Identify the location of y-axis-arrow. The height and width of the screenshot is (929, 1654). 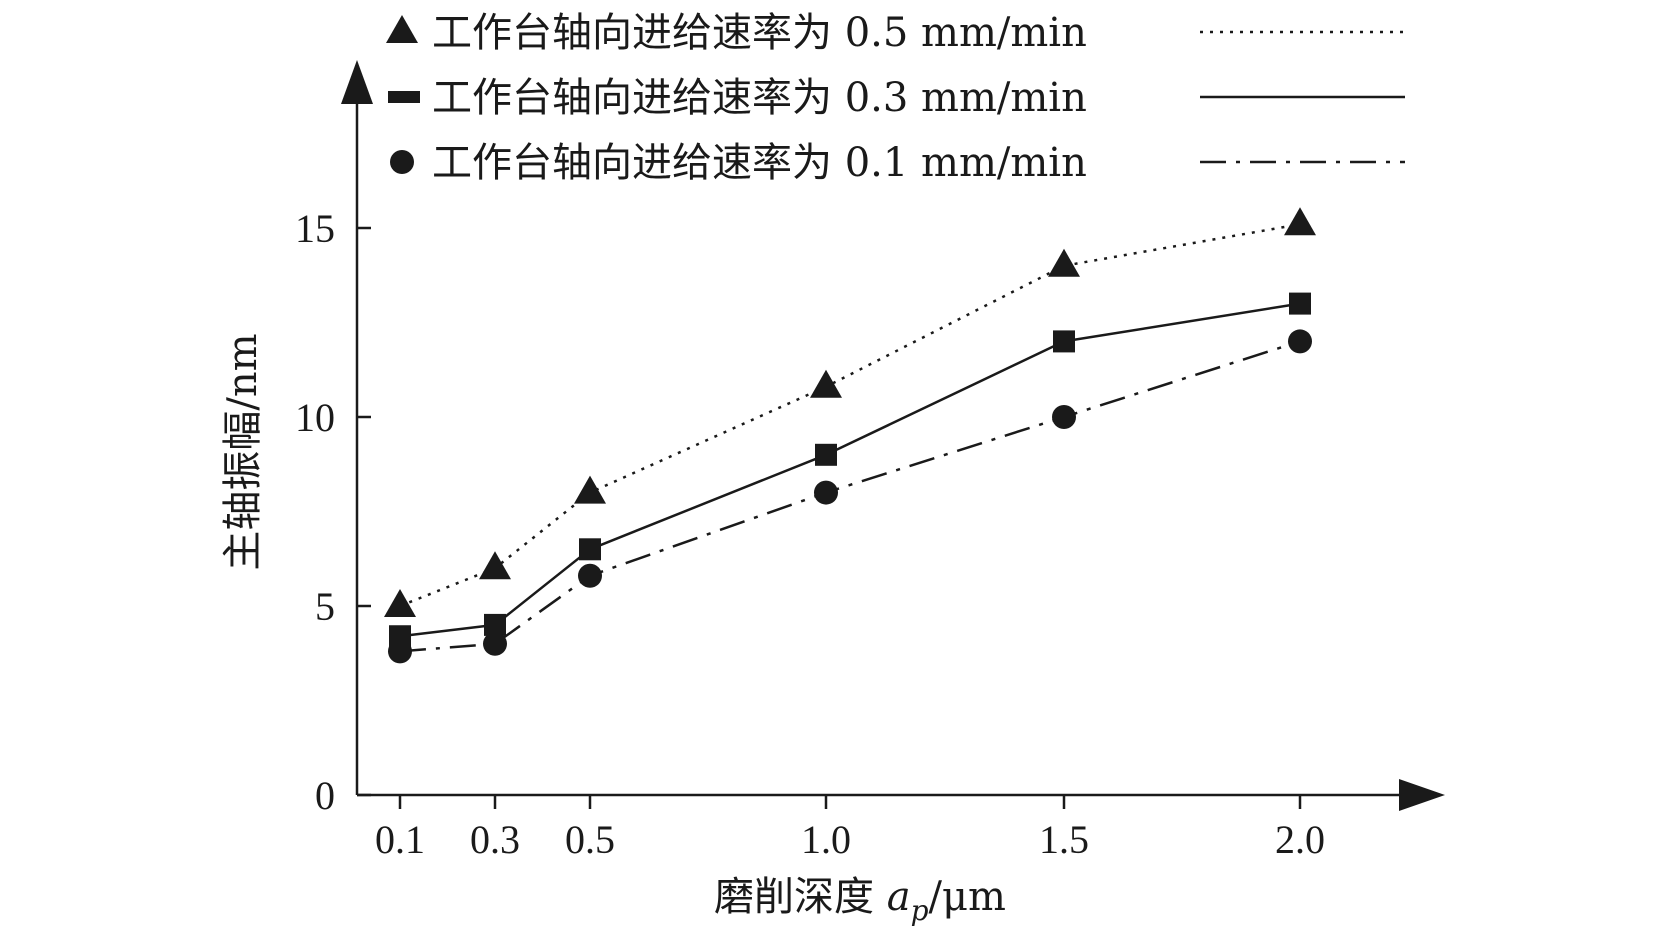
(357, 82).